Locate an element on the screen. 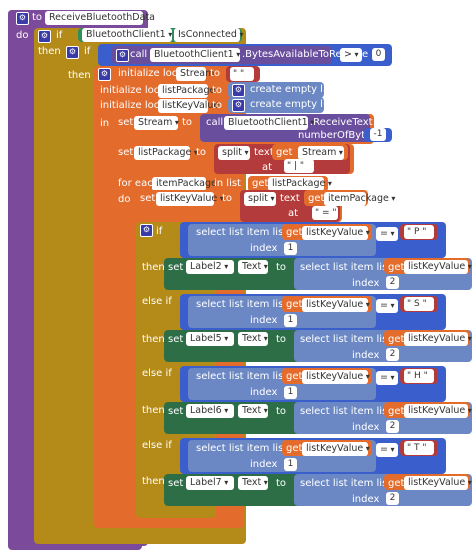  receive-text-label: .ReceiveText is located at coordinates (341, 122).